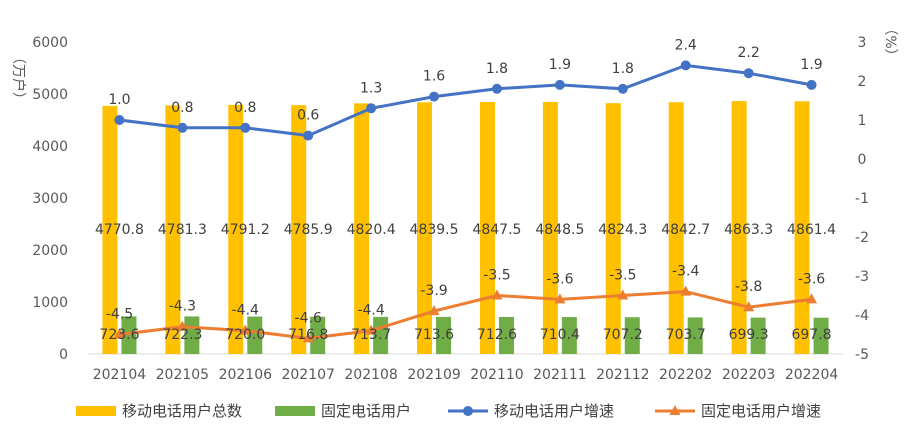 The width and height of the screenshot is (905, 438). What do you see at coordinates (433, 291) in the screenshot?
I see `label-fixed-growth: -3.9` at bounding box center [433, 291].